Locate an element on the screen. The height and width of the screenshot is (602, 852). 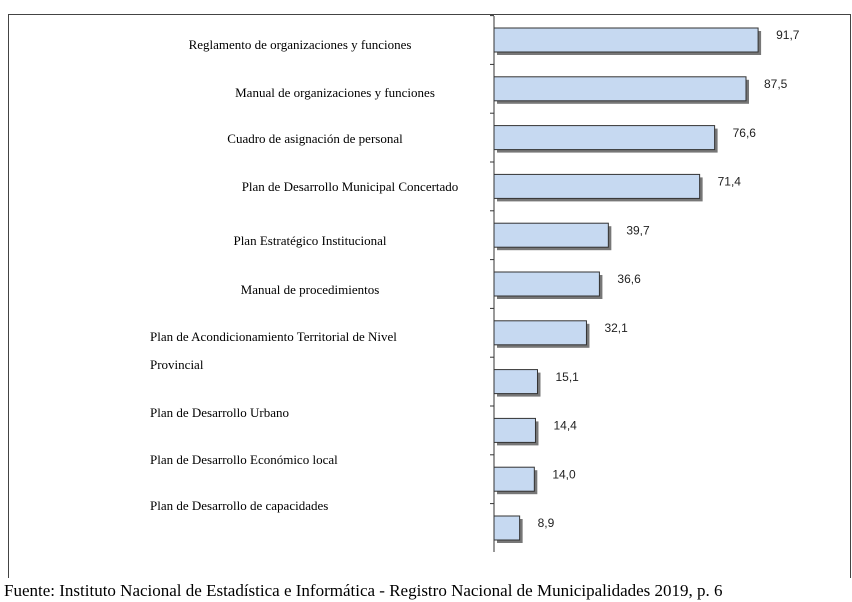
category-label: Manual de procedimientos is located at coordinates (310, 289).